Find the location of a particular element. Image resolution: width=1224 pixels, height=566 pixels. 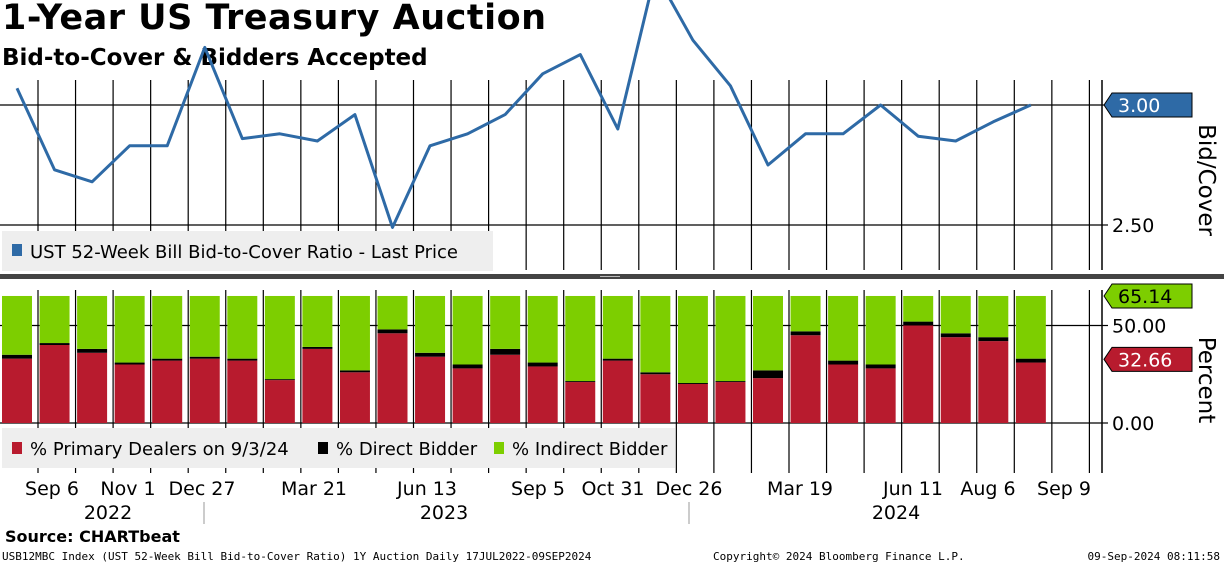

legend-indirect-bidder-label: % Indirect Bidder is located at coordinates (590, 449).